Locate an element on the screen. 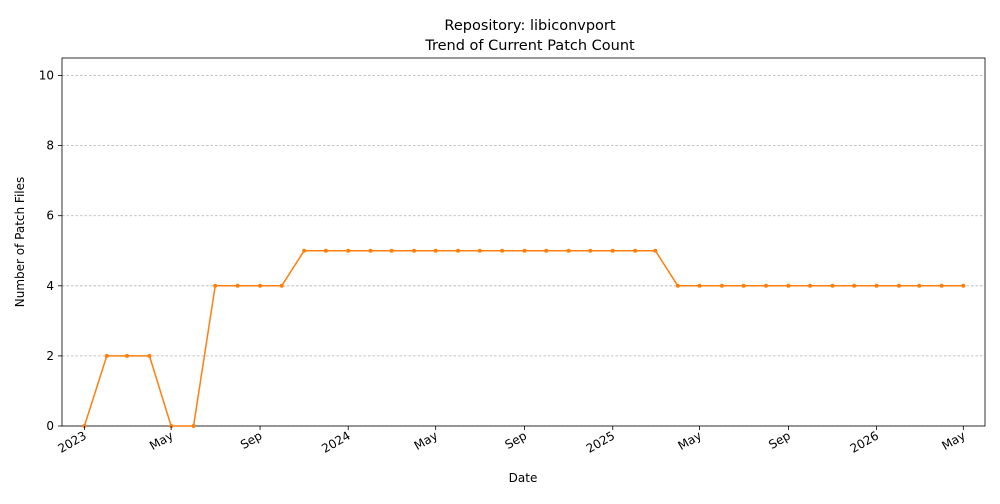 The height and width of the screenshot is (504, 1000). y-tick-label: 6 is located at coordinates (50, 216).